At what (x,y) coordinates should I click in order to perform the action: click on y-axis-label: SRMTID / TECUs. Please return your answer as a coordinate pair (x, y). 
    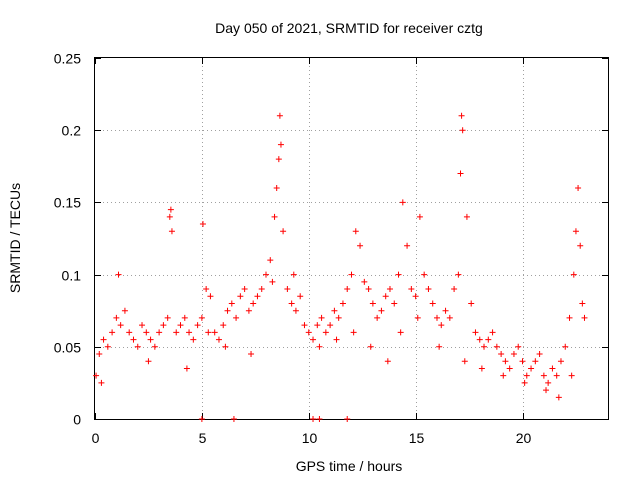
    Looking at the image, I should click on (15, 238).